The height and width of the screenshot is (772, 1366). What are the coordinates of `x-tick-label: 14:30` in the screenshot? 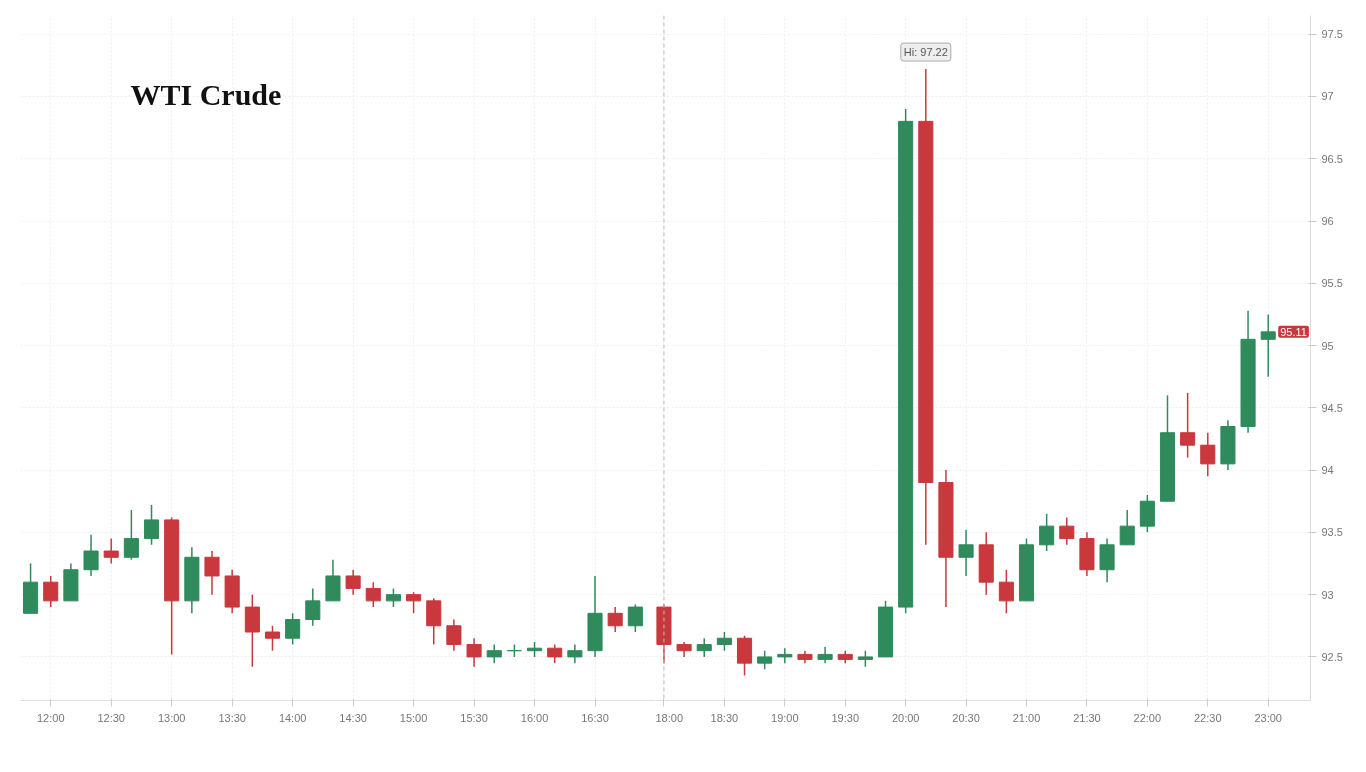 It's located at (353, 717).